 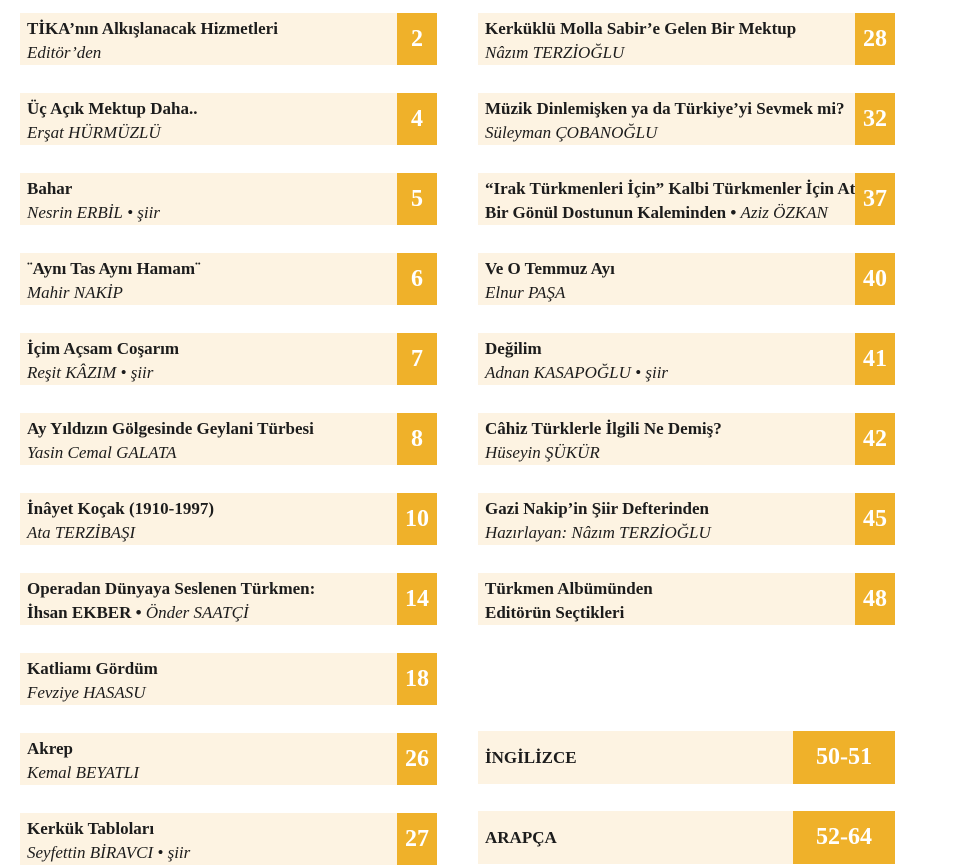 I want to click on entry-author: Erşat HÜRMÜZLÜ, so click(x=94, y=132).